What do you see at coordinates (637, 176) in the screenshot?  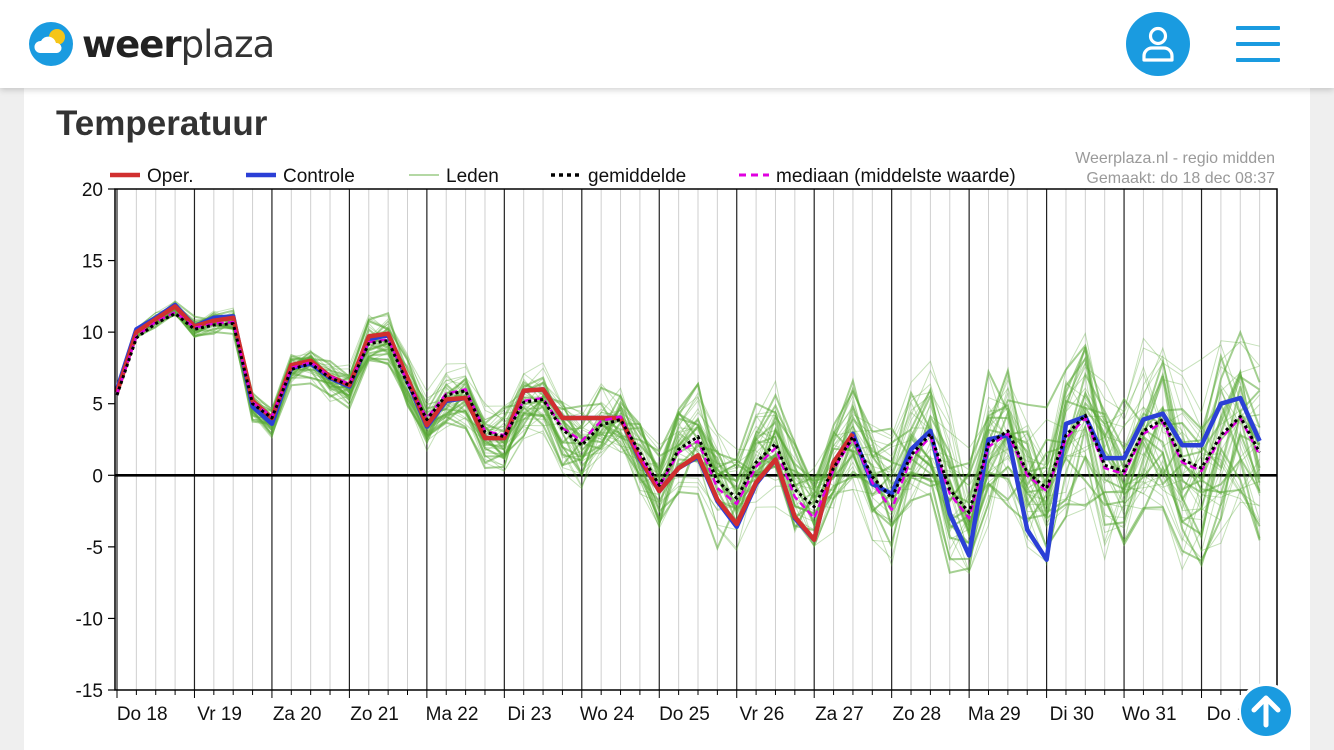 I see `legend-label: gemiddelde` at bounding box center [637, 176].